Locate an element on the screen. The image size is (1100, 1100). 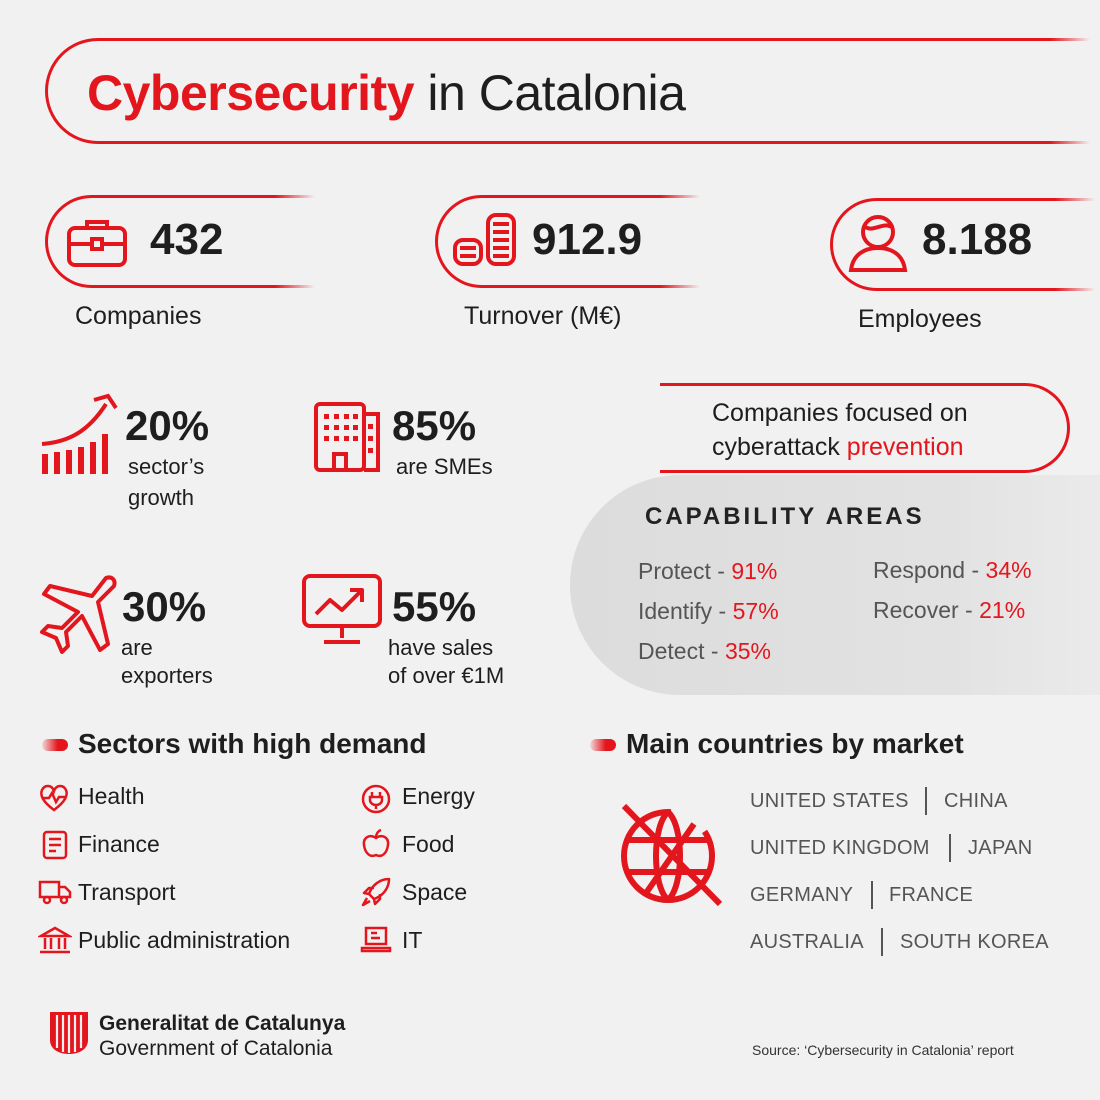
prevention-line2: cyberattack prevention is located at coordinates (840, 447).